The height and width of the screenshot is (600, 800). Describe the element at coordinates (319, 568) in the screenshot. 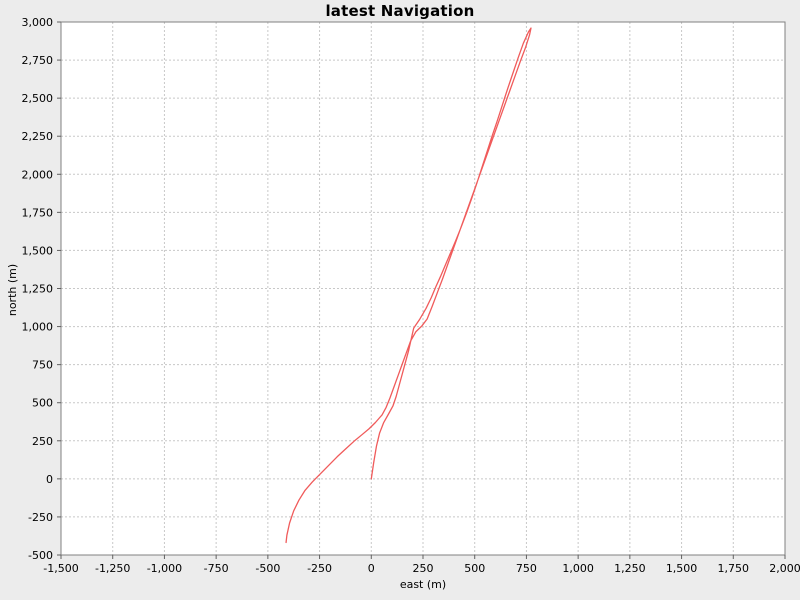

I see `x-tick-label: -250` at that location.